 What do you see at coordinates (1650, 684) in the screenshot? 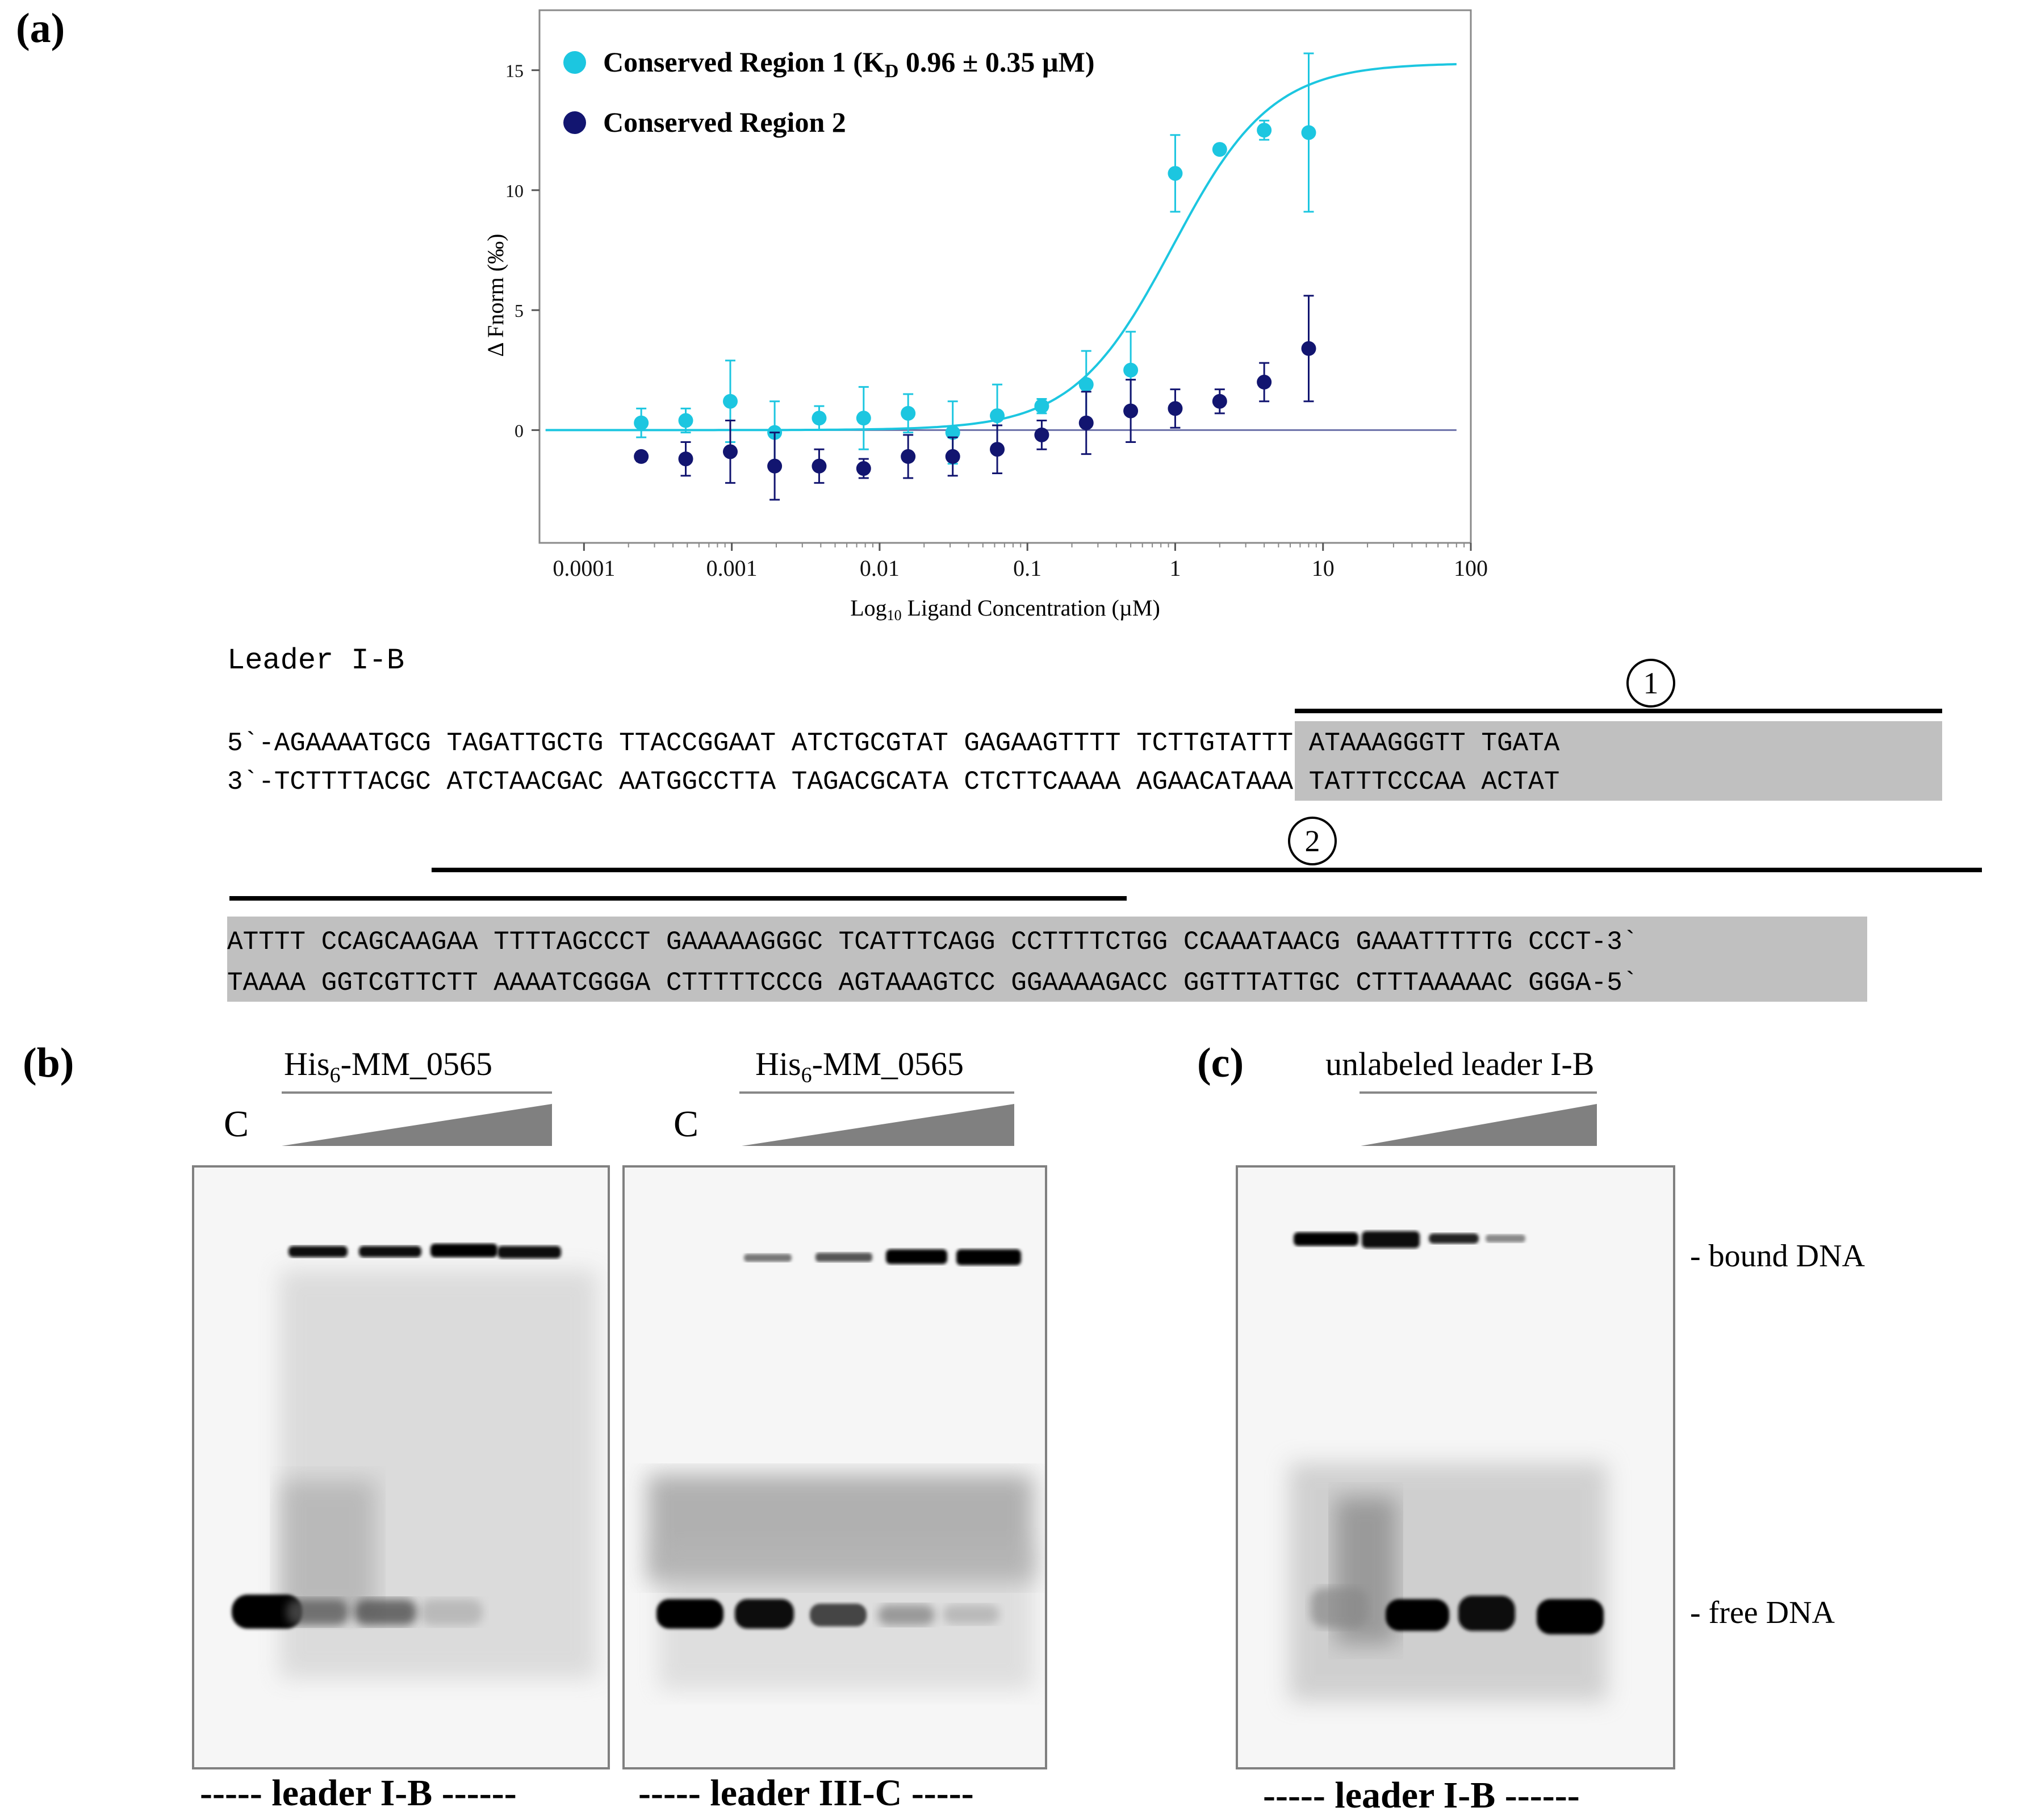
I see `region-1-marker: 1` at bounding box center [1650, 684].